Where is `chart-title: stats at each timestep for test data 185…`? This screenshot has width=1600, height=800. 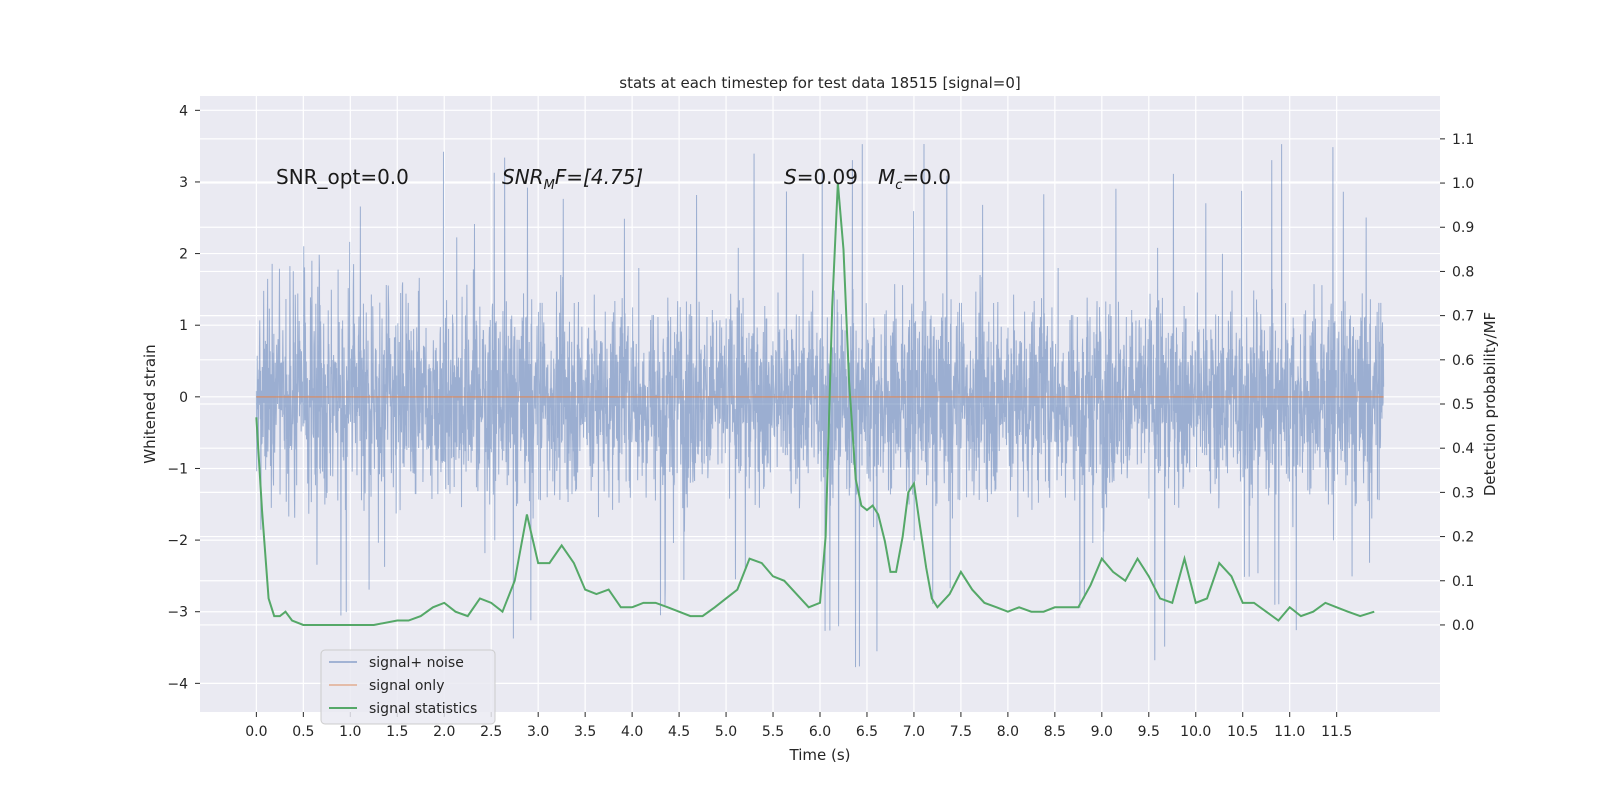 chart-title: stats at each timestep for test data 185… is located at coordinates (819, 83).